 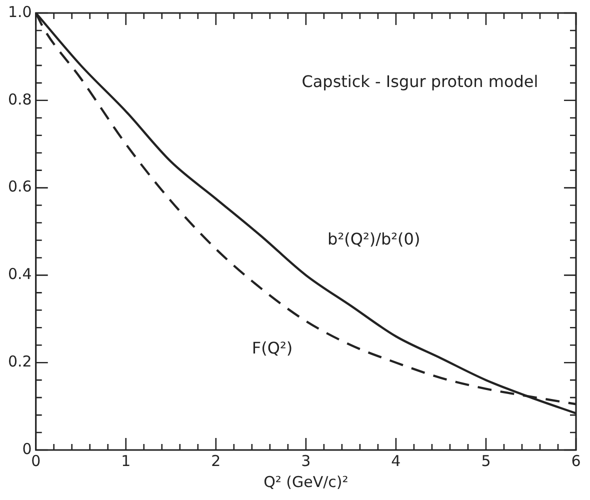 What do you see at coordinates (216, 461) in the screenshot?
I see `x-tick-label: 2` at bounding box center [216, 461].